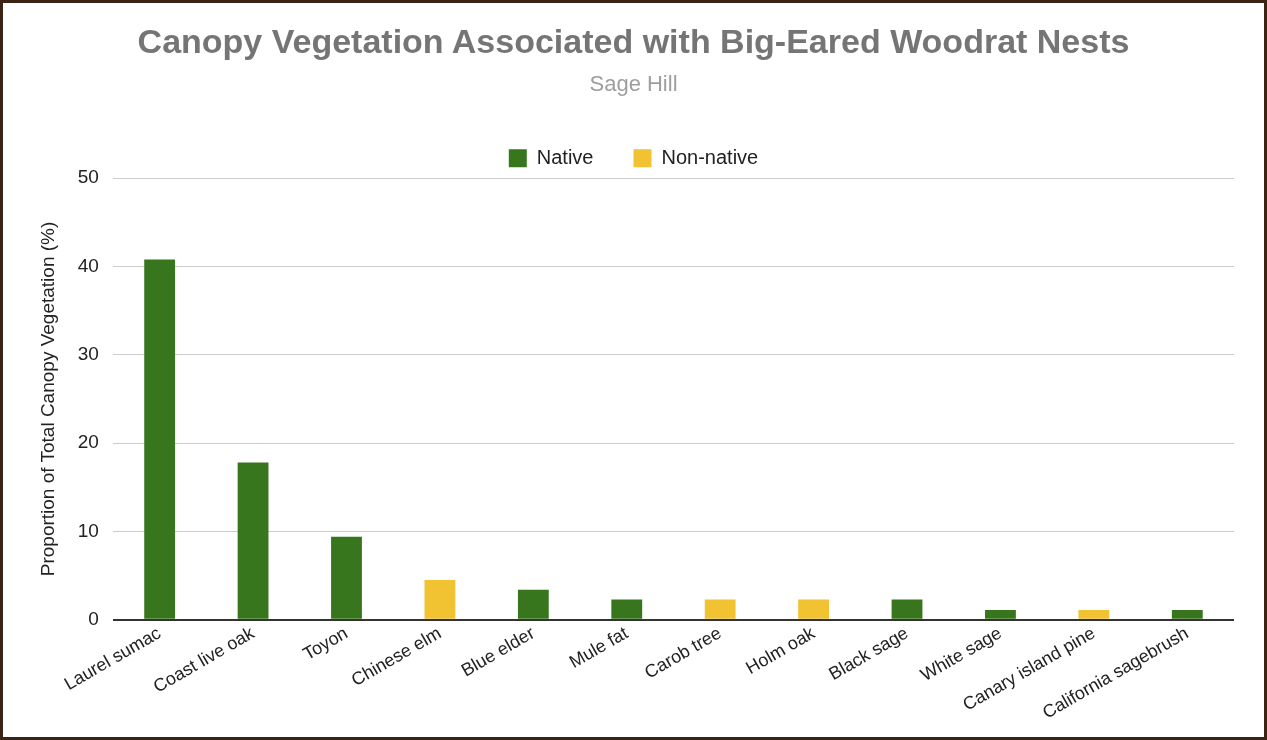 This screenshot has width=1267, height=740. Describe the element at coordinates (598, 647) in the screenshot. I see `x-tick-label: Mule fat` at that location.